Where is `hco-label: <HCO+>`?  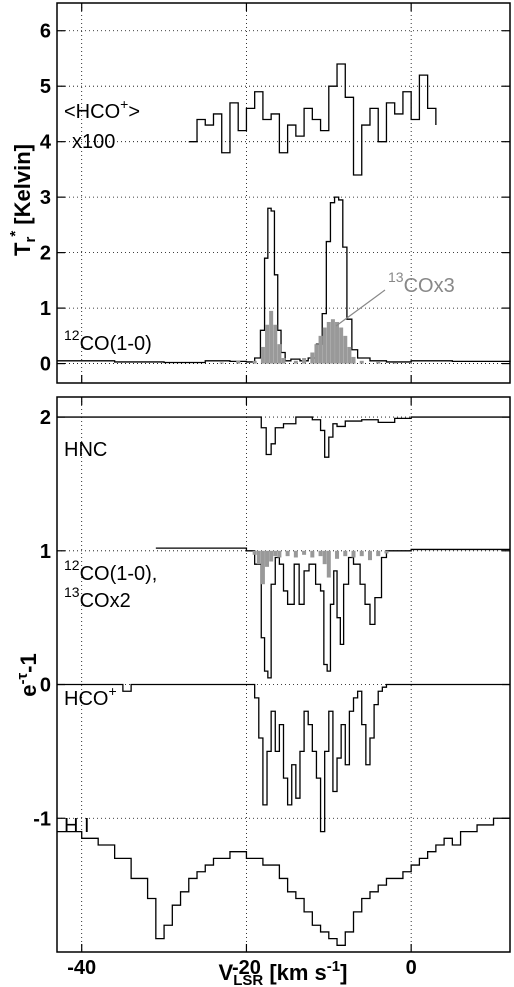 hco-label: <HCO+> is located at coordinates (102, 109).